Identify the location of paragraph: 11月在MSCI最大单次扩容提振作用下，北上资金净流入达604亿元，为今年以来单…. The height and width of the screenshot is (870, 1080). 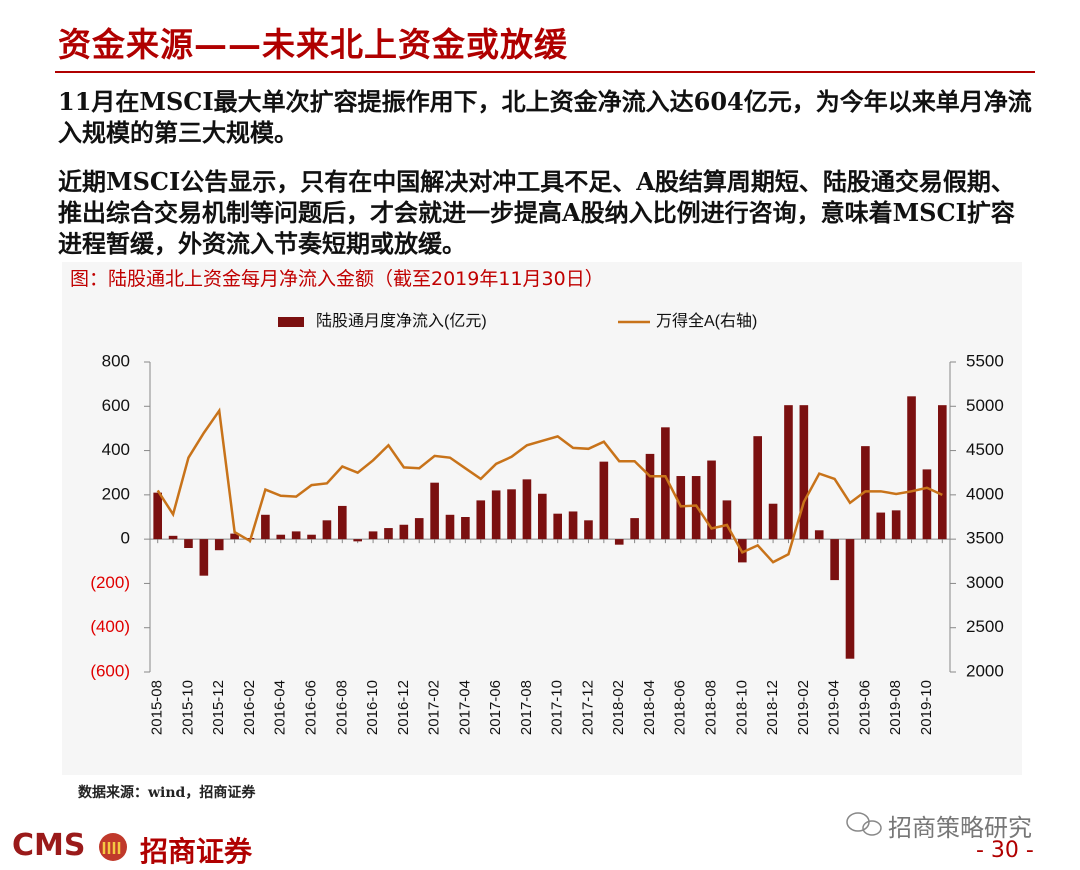
(545, 117).